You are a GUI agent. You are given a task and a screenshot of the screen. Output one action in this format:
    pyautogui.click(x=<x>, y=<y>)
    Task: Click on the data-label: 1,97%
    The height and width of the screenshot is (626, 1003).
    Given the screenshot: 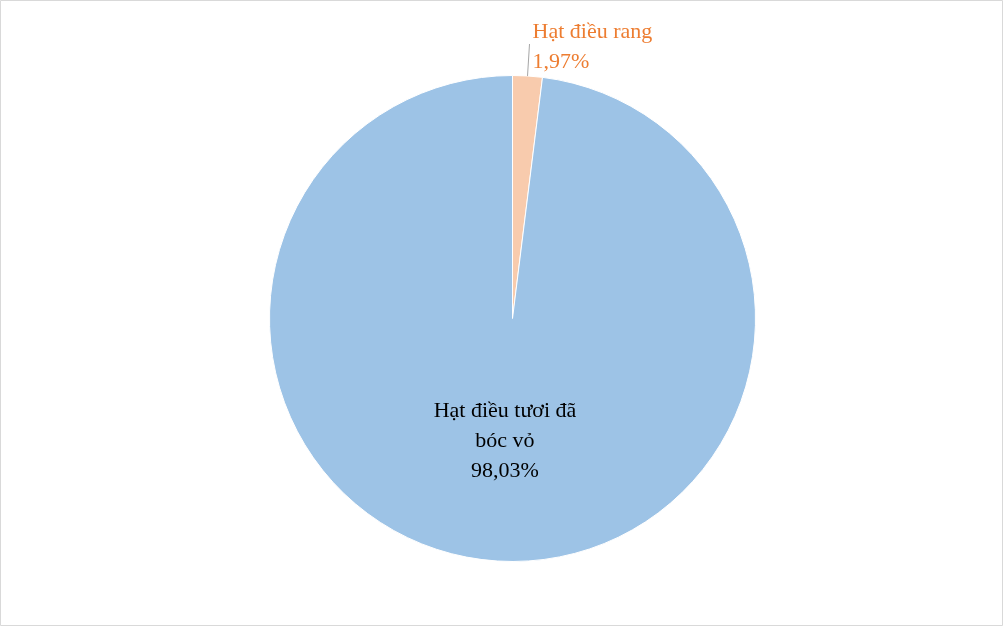 What is the action you would take?
    pyautogui.click(x=561, y=60)
    